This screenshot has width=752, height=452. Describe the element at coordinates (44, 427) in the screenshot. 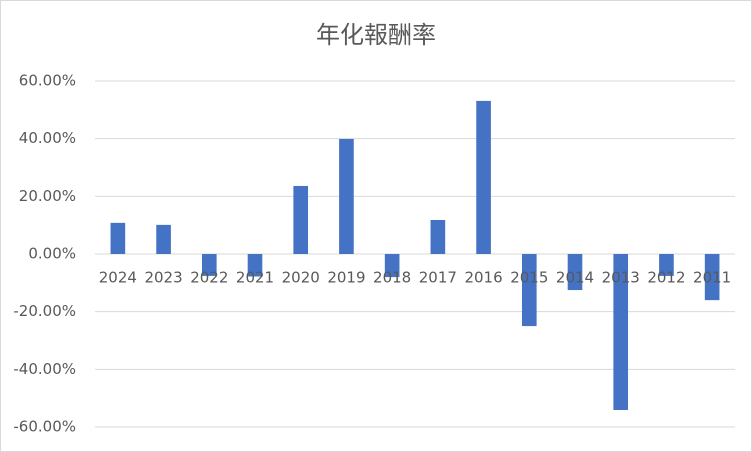

I see `y-tick-label: -60.00%` at that location.